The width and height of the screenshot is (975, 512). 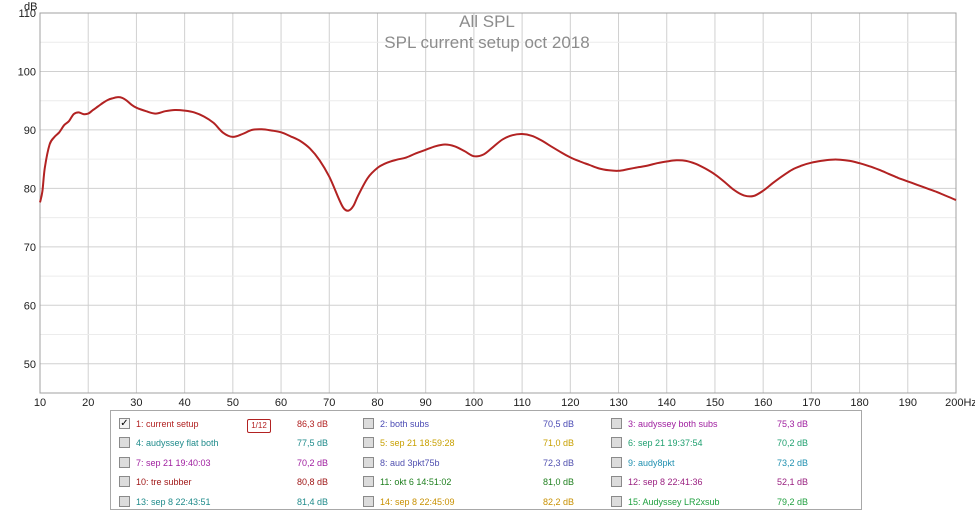 I want to click on x-tick-label: 170, so click(x=811, y=403).